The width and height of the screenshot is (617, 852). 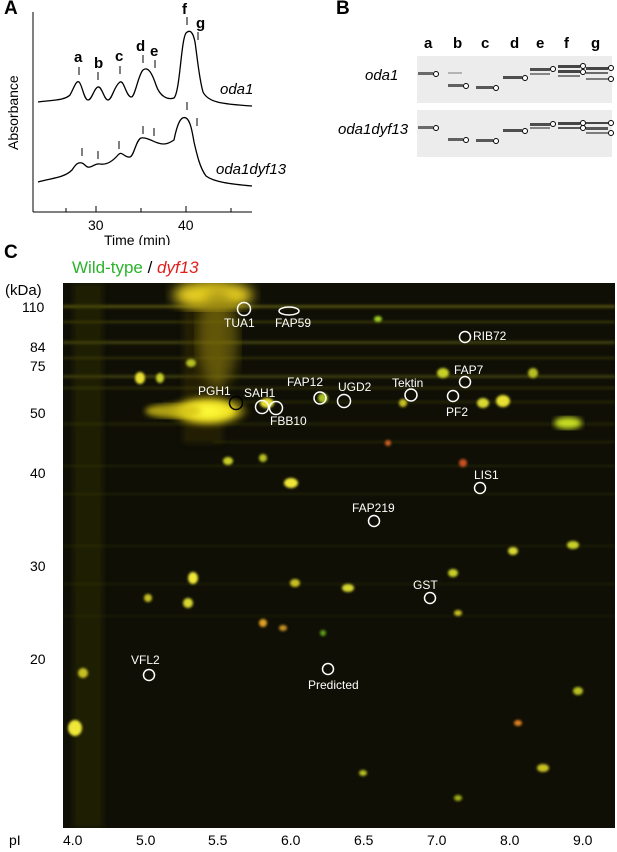 I want to click on svg-text: g, so click(x=595, y=43).